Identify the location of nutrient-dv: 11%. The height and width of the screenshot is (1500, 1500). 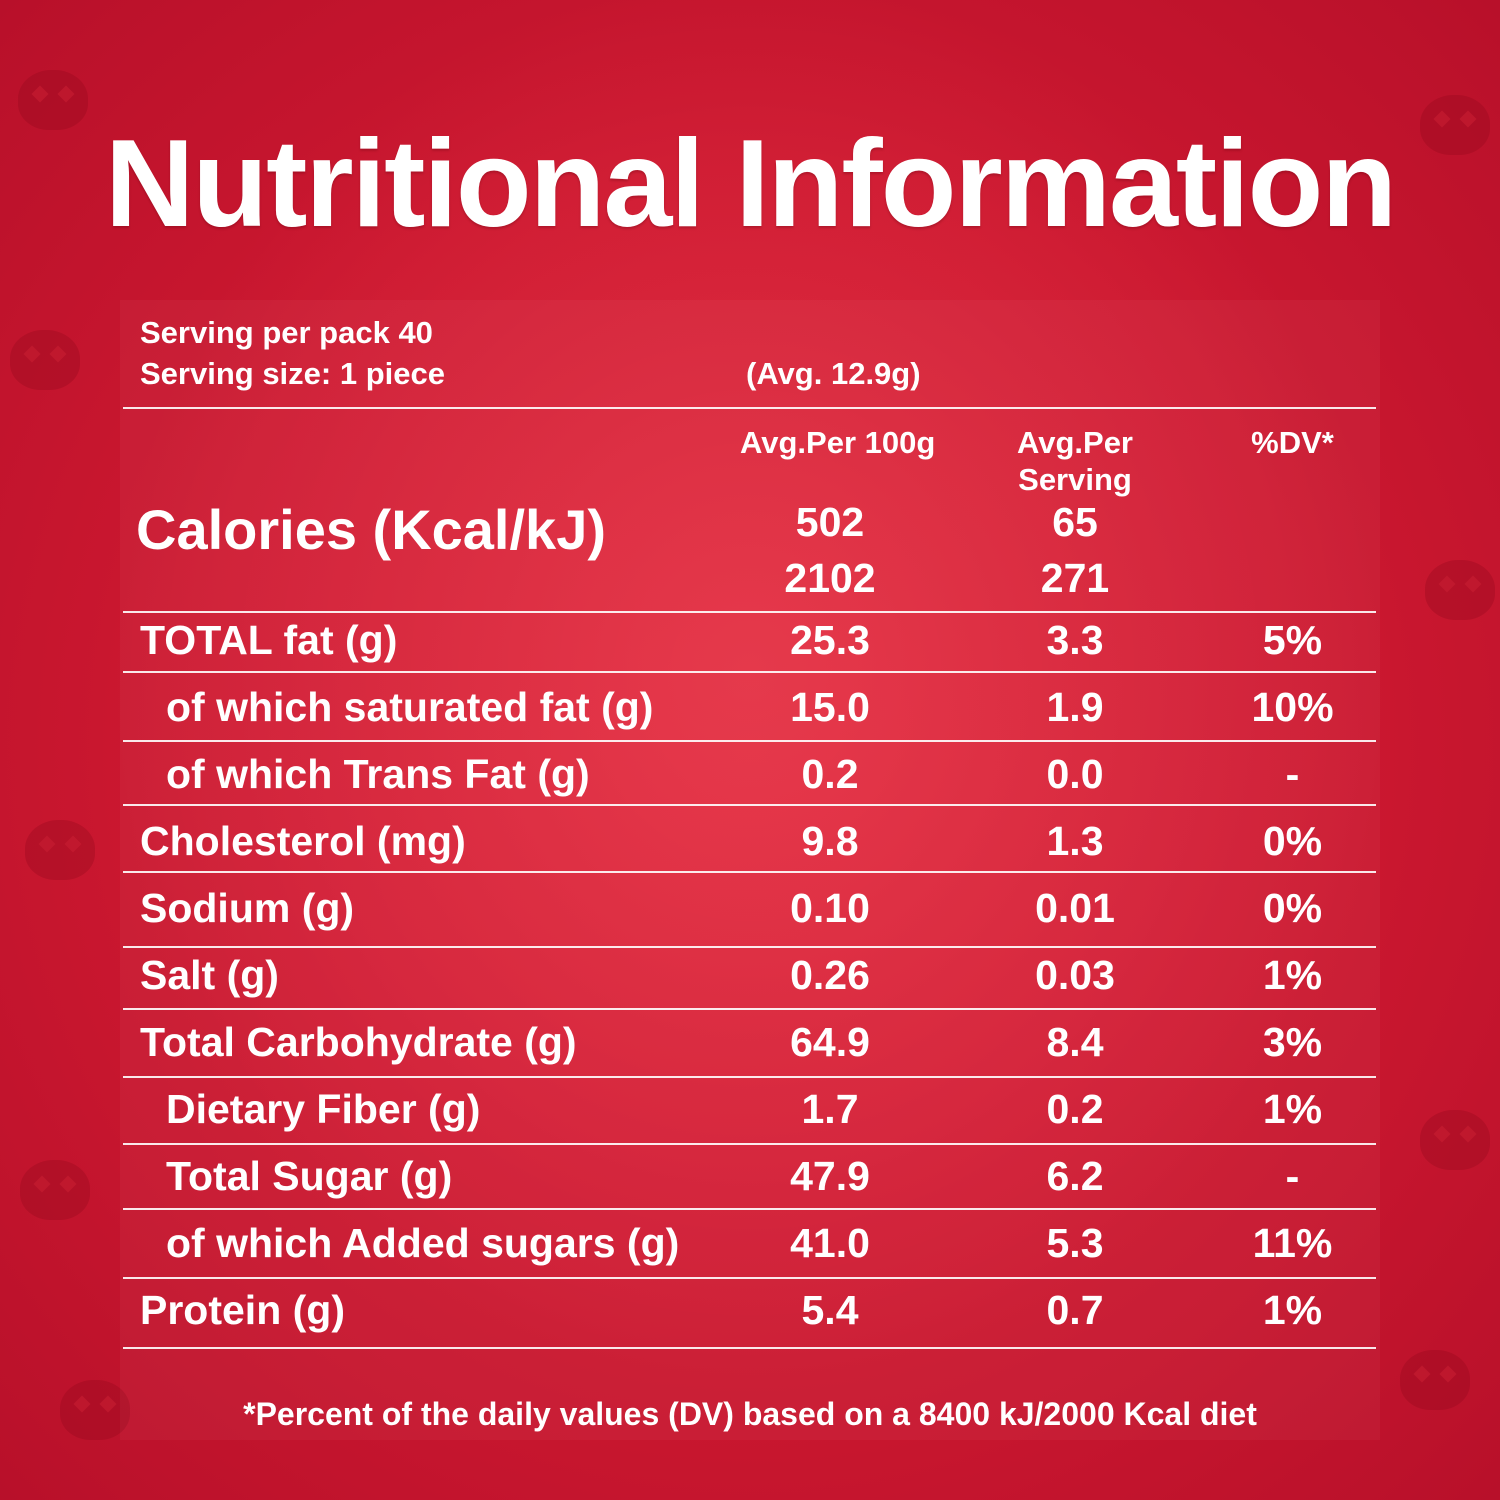
(1292, 1243).